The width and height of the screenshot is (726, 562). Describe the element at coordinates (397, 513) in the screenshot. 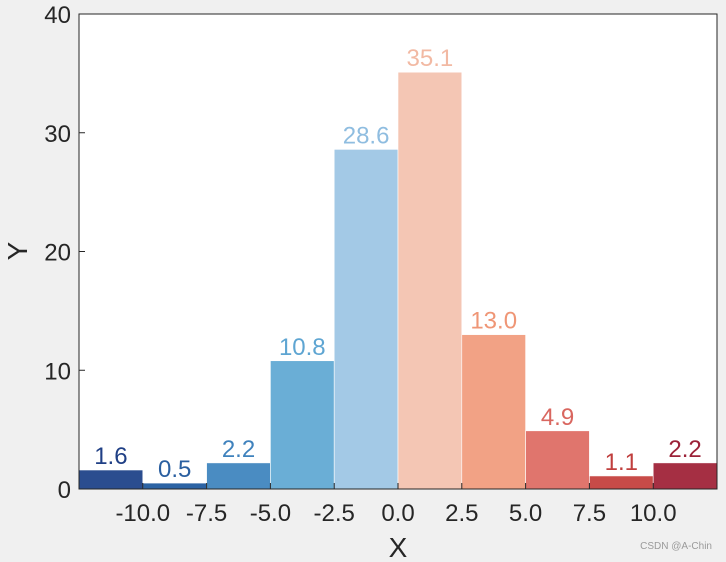

I see `x-tick-label: 0.0` at that location.